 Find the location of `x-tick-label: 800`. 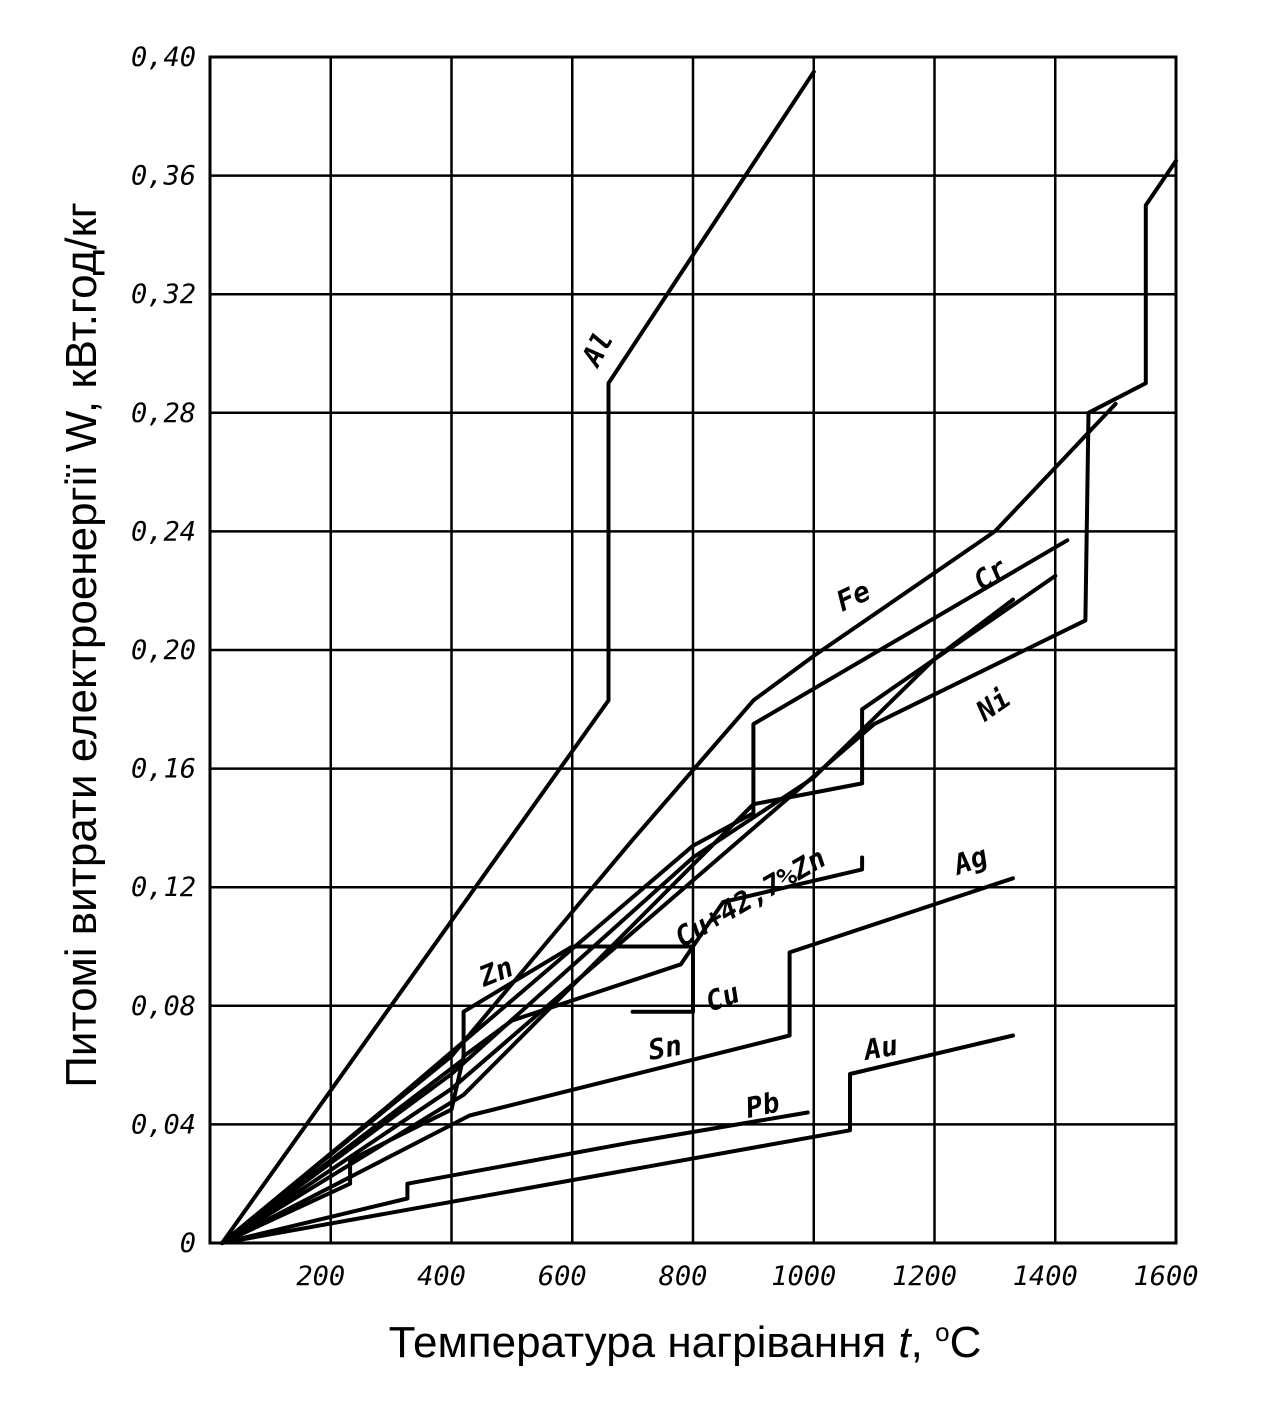

x-tick-label: 800 is located at coordinates (683, 1276).